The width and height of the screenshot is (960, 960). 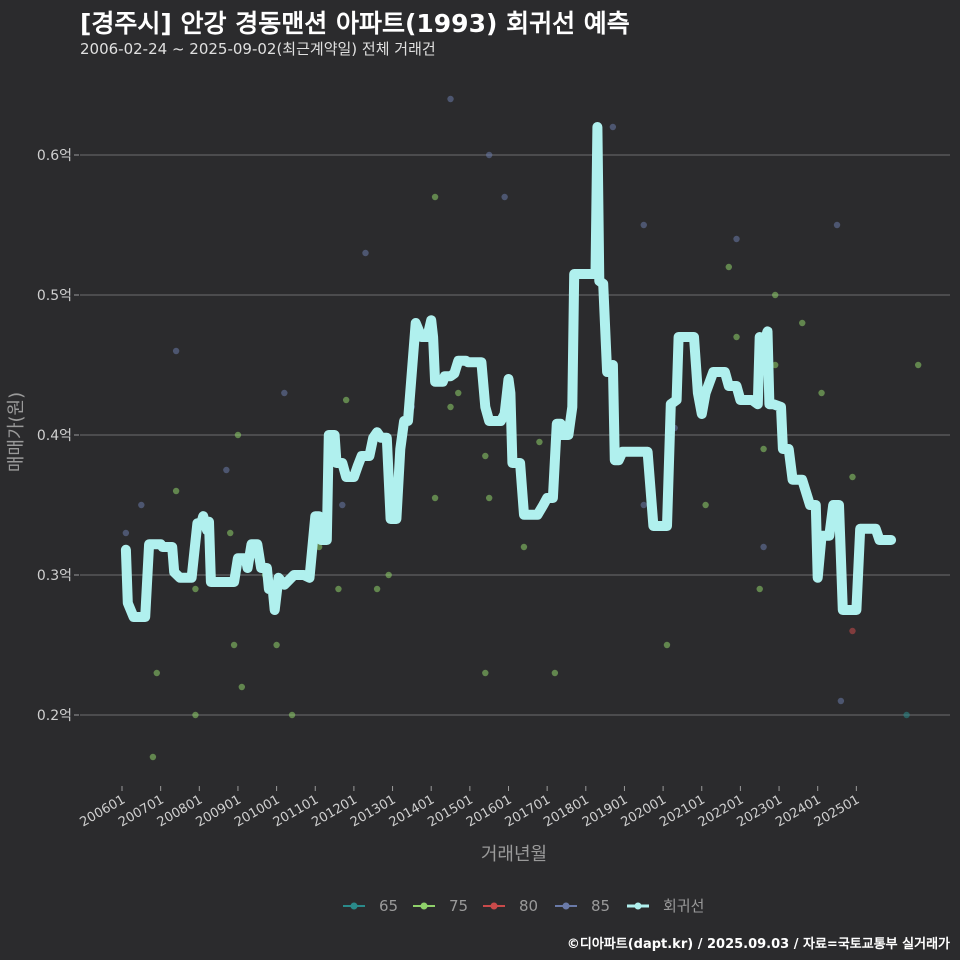 I want to click on legend-item-회귀선: 회귀선, so click(x=665, y=906).